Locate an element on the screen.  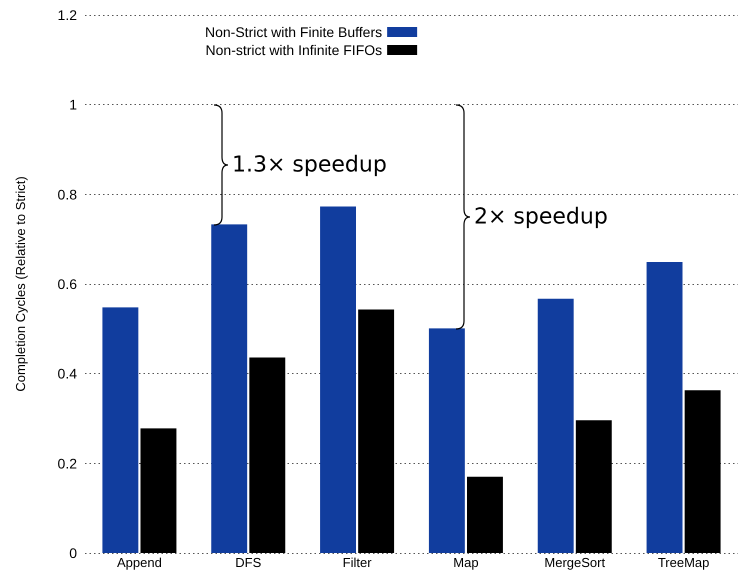
y-tick-label: 0 is located at coordinates (73, 553).